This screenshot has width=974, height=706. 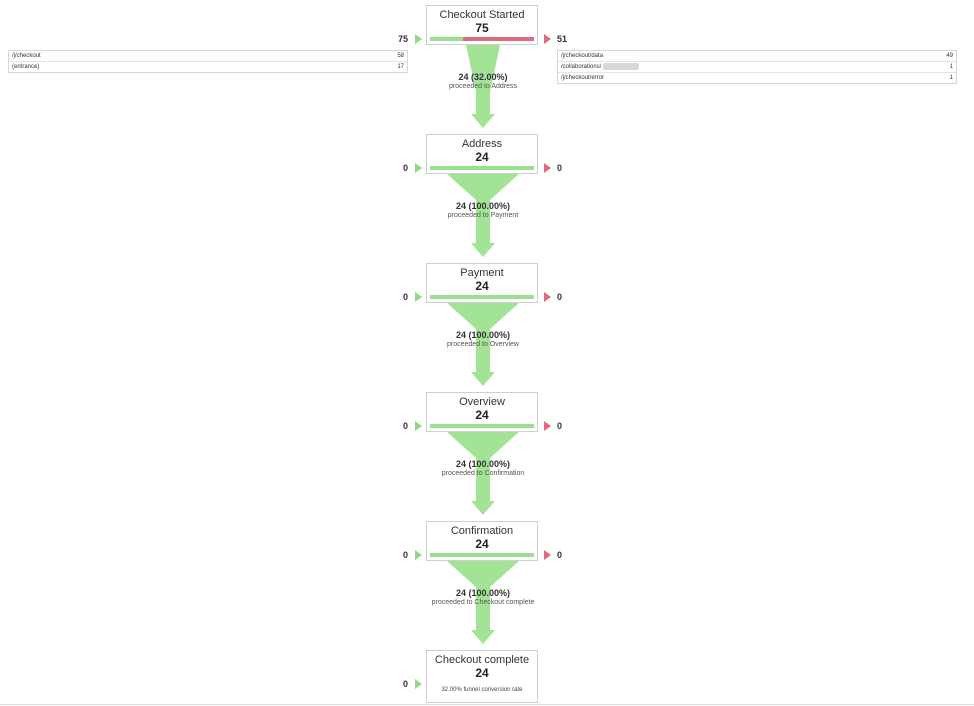 What do you see at coordinates (482, 690) in the screenshot?
I see `conversion-rate: 32.00% funnel conversion rate` at bounding box center [482, 690].